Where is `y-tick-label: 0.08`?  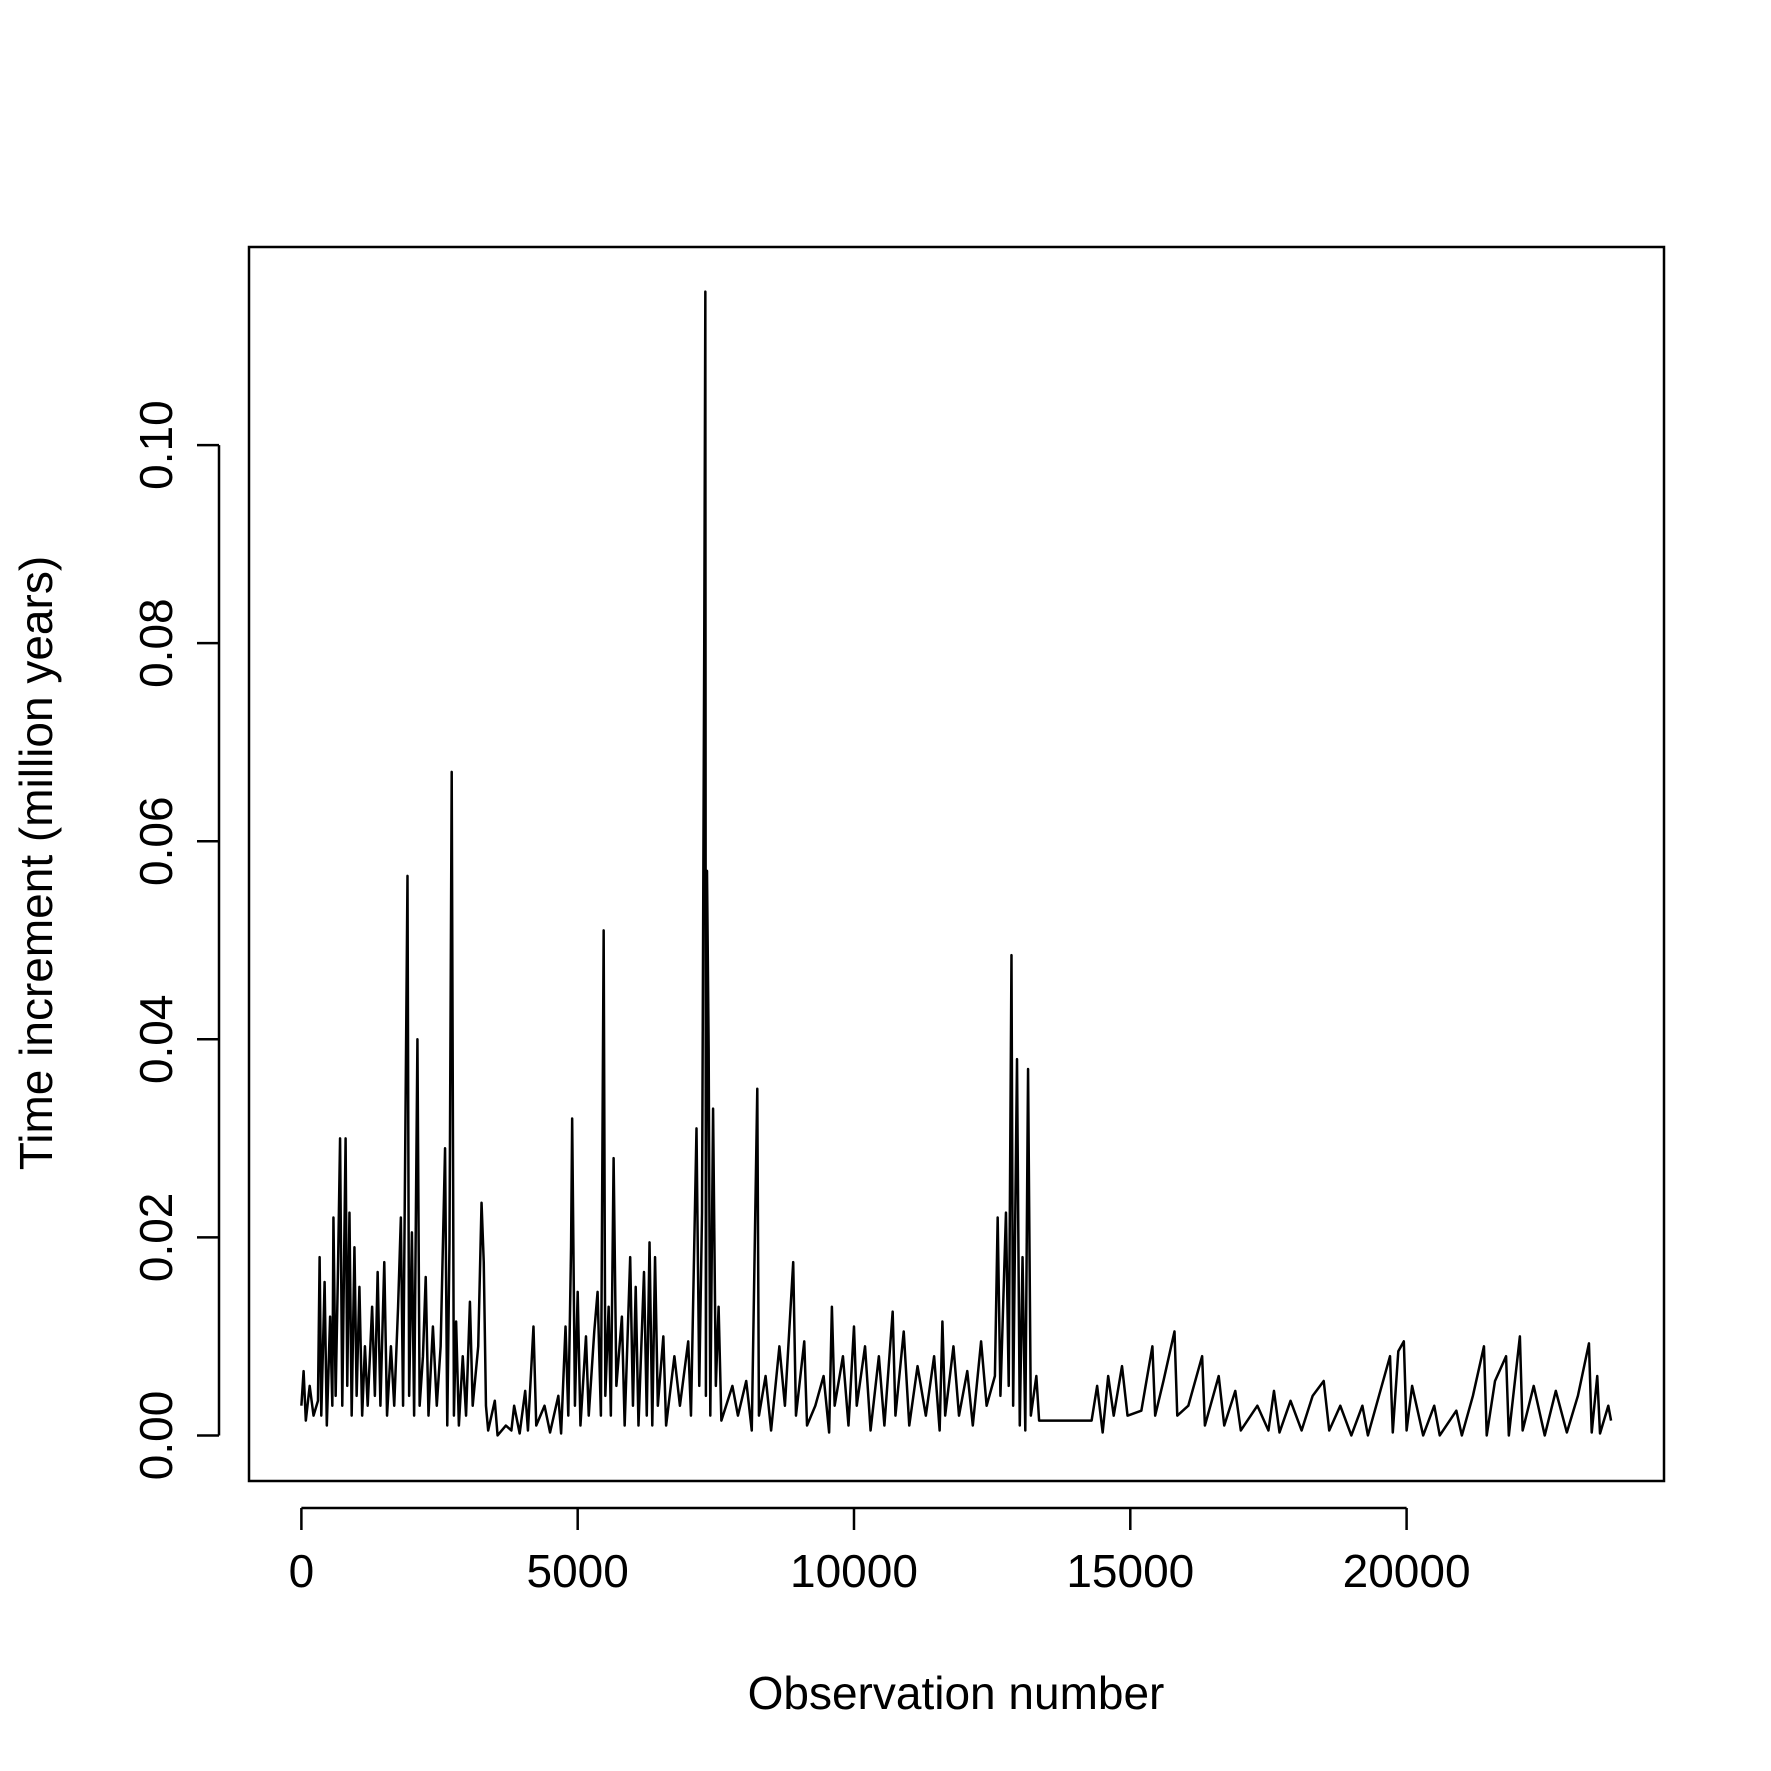
y-tick-label: 0.08 is located at coordinates (156, 643).